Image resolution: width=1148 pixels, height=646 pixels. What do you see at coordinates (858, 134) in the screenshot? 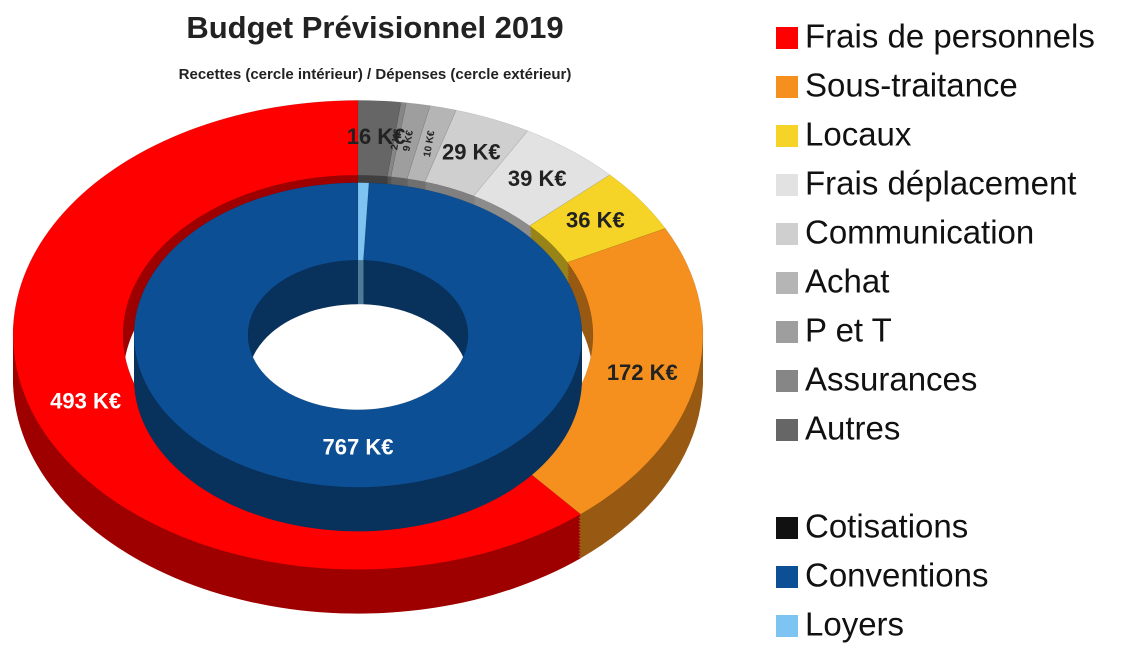
I see `legend-label: Locaux` at bounding box center [858, 134].